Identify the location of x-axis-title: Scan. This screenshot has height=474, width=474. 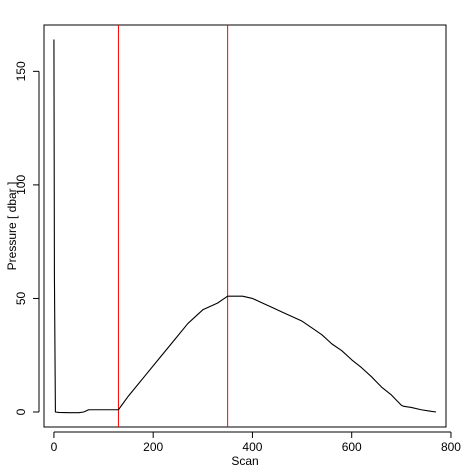
(244, 461).